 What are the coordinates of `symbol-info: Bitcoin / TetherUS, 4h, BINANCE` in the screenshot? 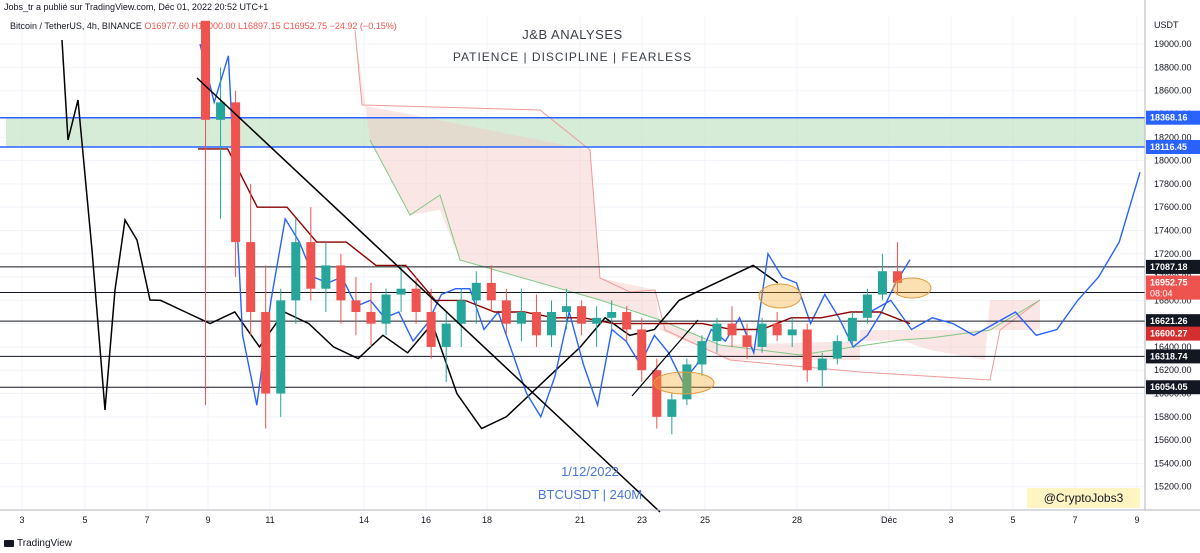 It's located at (76, 26).